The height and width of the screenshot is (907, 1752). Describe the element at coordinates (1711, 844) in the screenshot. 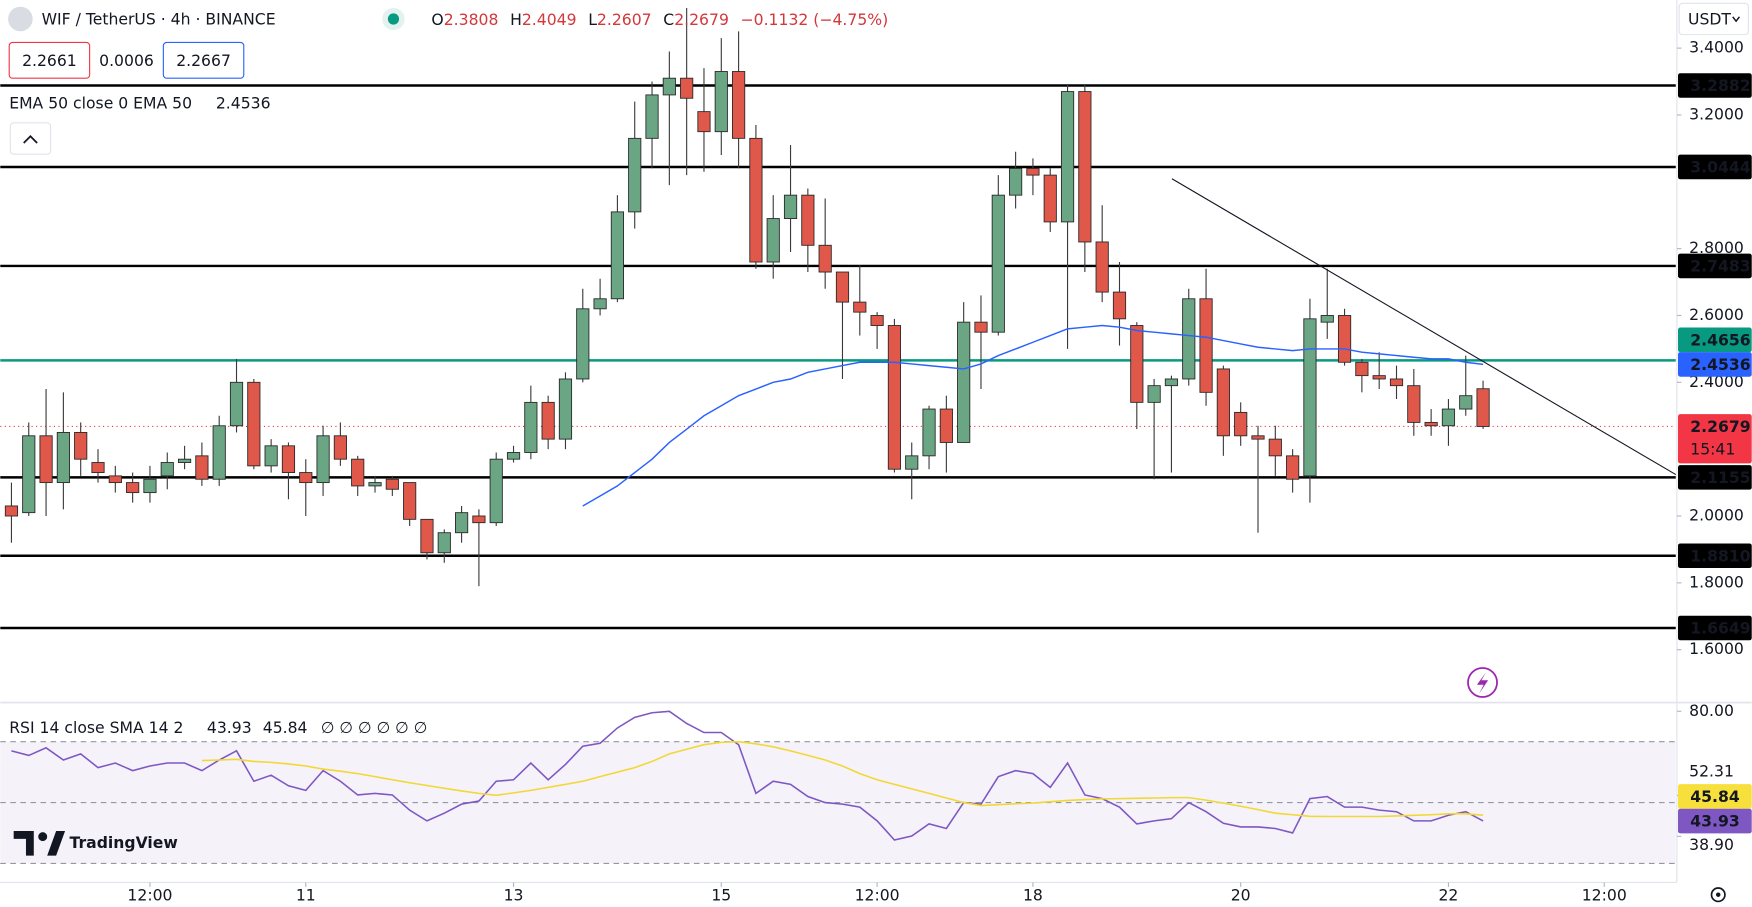

I see `rsi-tick-label: 38.90` at that location.